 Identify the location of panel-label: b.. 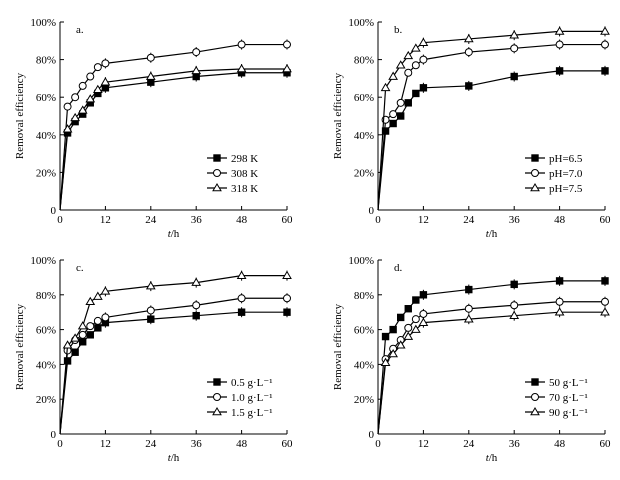
(398, 30).